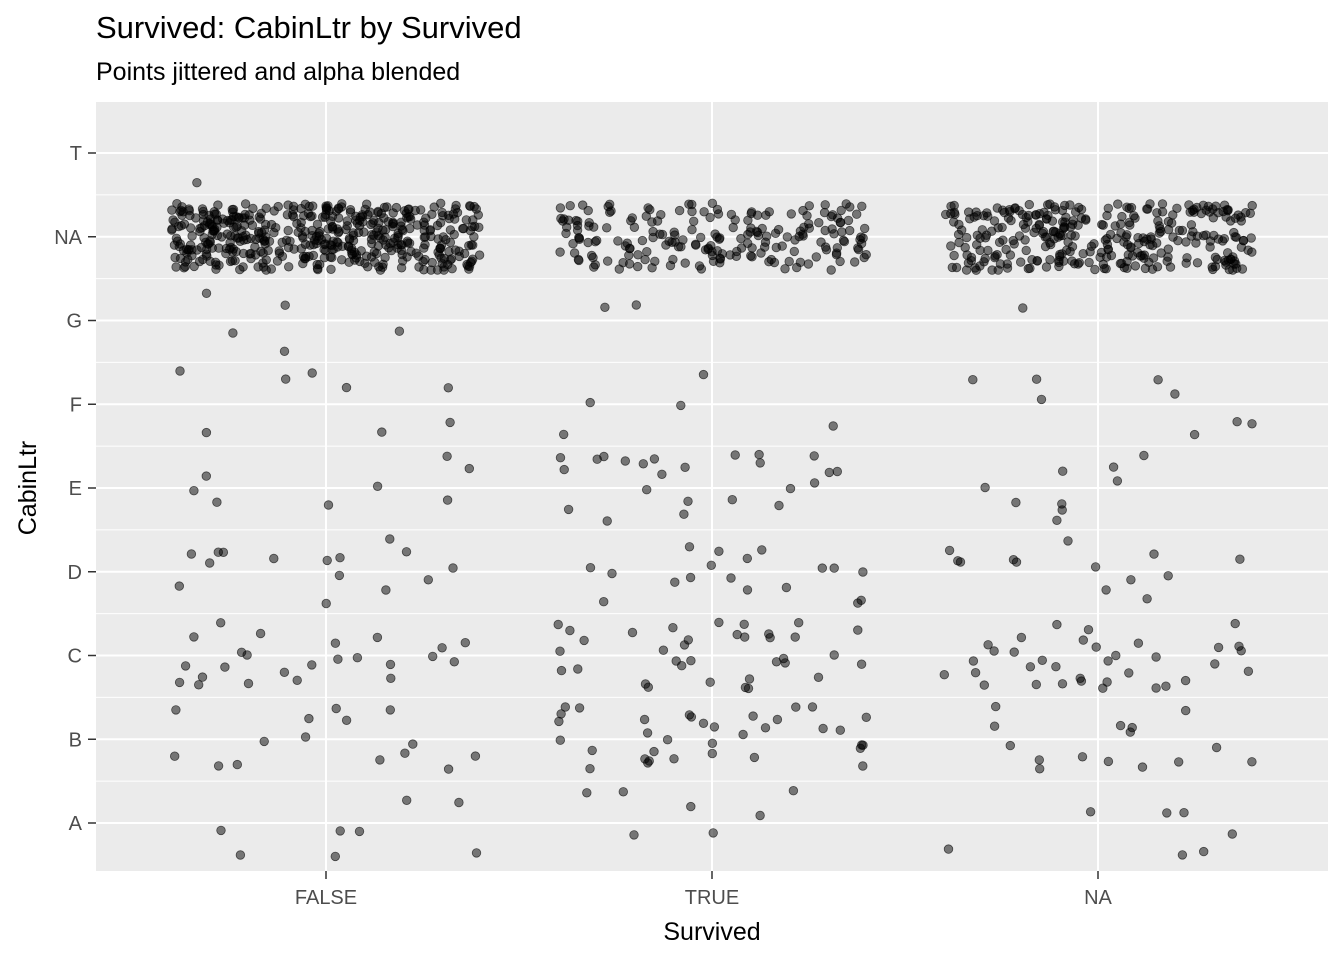  Describe the element at coordinates (76, 154) in the screenshot. I see `y-tick-label: T` at that location.